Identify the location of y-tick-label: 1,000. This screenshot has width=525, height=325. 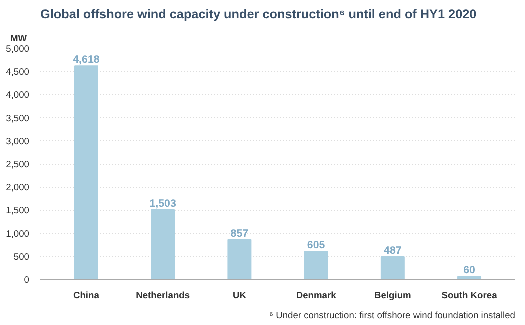
(18, 233).